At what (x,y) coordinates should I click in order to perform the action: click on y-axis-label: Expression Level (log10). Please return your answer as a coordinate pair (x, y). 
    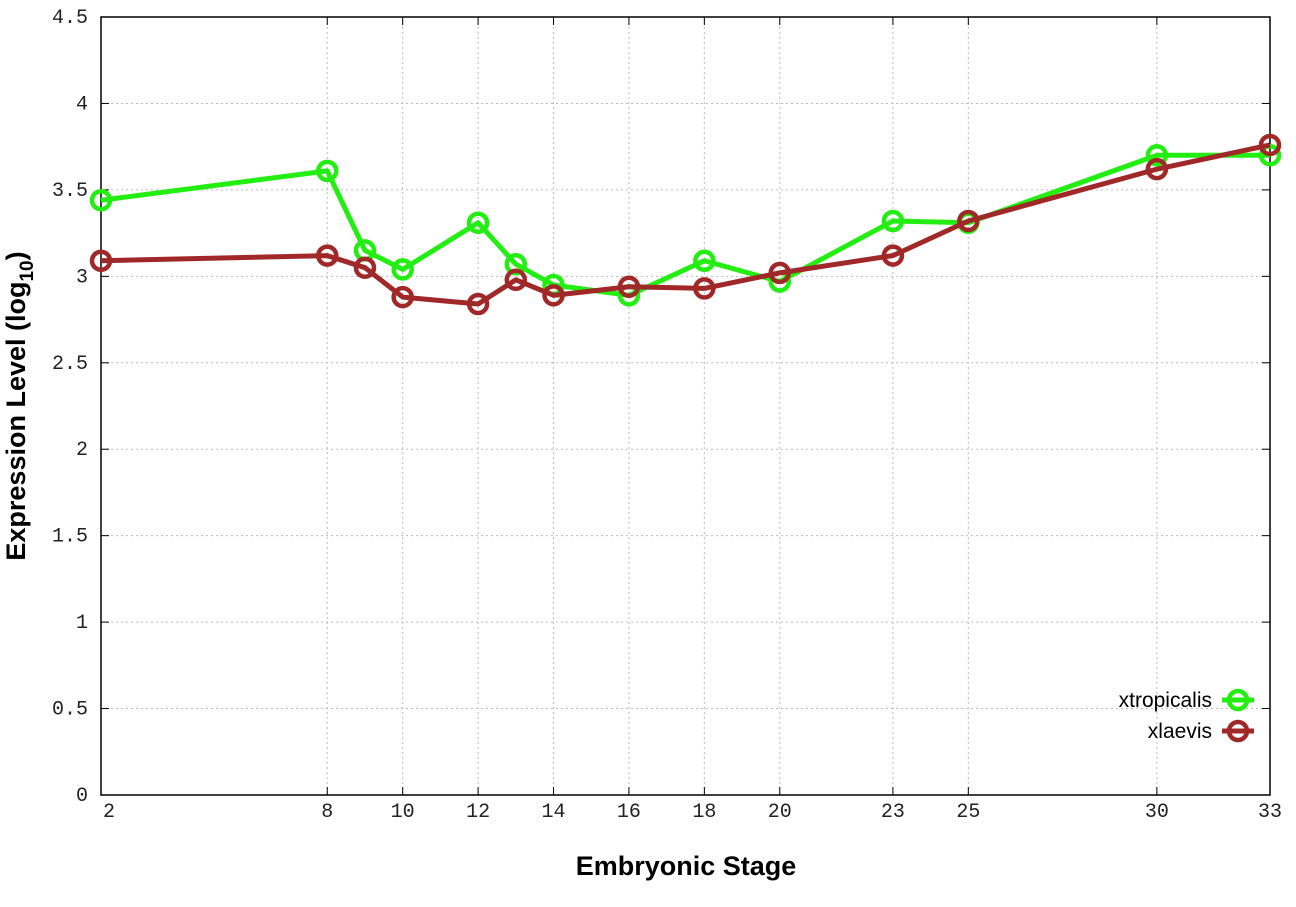
    Looking at the image, I should click on (19, 405).